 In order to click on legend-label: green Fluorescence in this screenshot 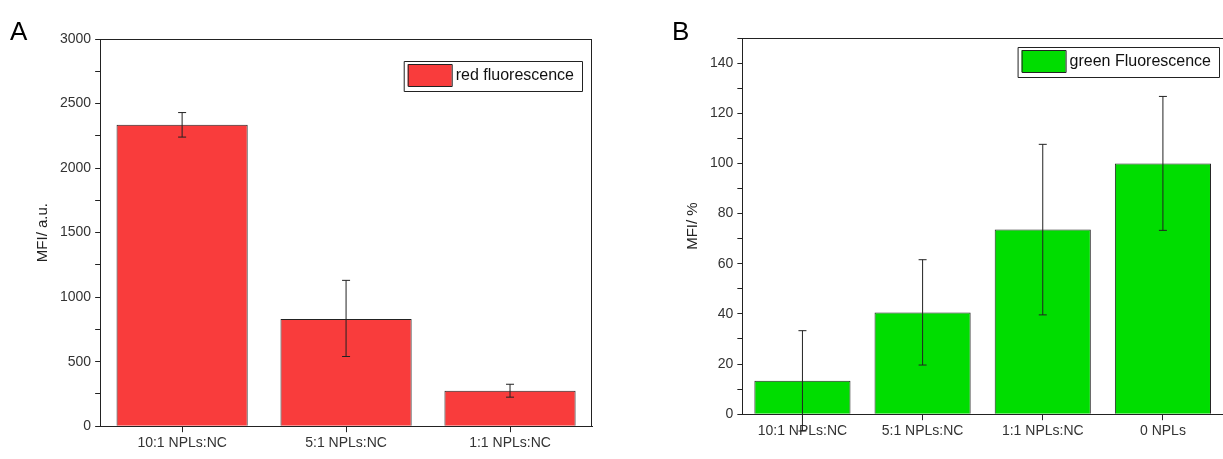, I will do `click(1140, 61)`.